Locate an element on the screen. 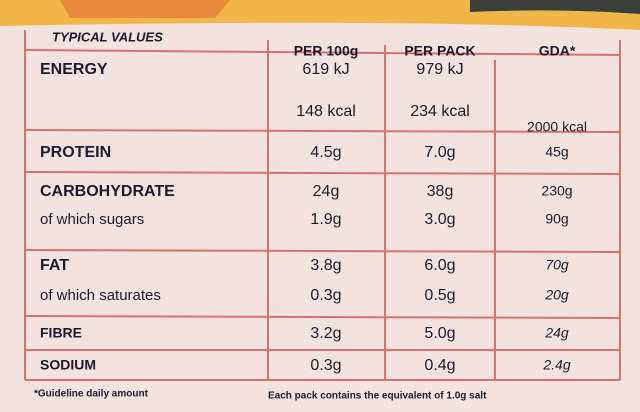 The width and height of the screenshot is (640, 412). column-header: PER 100g is located at coordinates (326, 51).